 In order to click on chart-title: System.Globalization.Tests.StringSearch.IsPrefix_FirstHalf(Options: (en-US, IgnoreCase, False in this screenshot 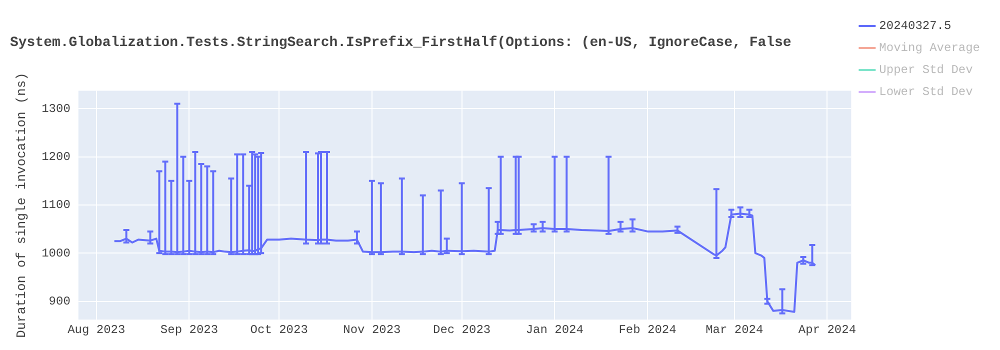, I will do `click(401, 42)`.